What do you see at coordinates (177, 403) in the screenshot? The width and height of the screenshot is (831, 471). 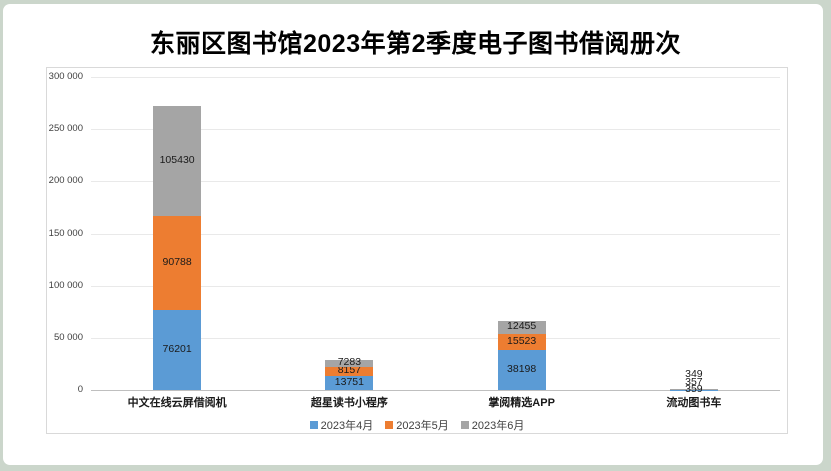 I see `x-axis-category-label: 中文在线云屏借阅机` at bounding box center [177, 403].